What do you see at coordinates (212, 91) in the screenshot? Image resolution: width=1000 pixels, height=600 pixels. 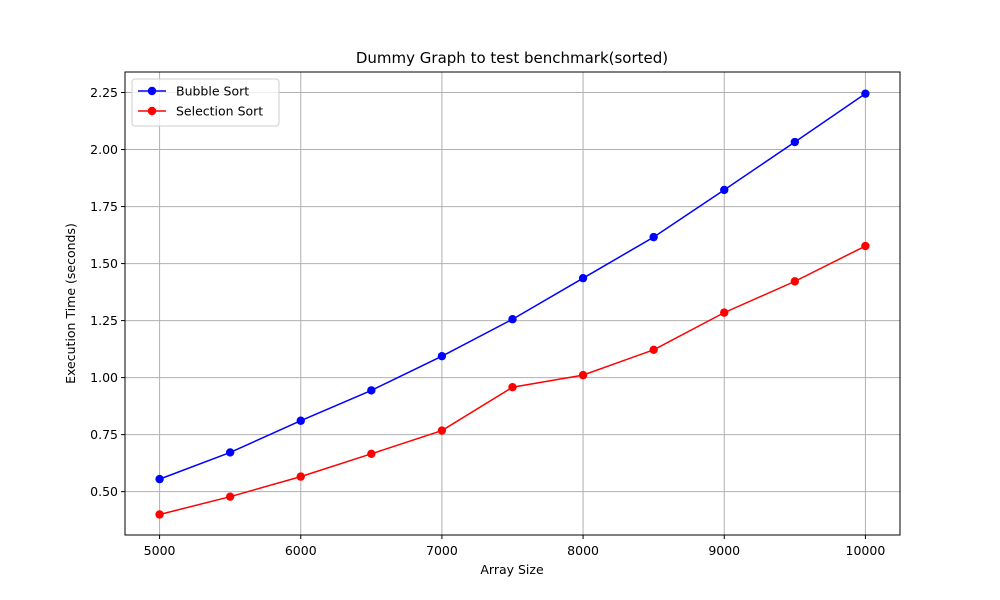 I see `legend-bubble-sort-label: Bubble Sort` at bounding box center [212, 91].